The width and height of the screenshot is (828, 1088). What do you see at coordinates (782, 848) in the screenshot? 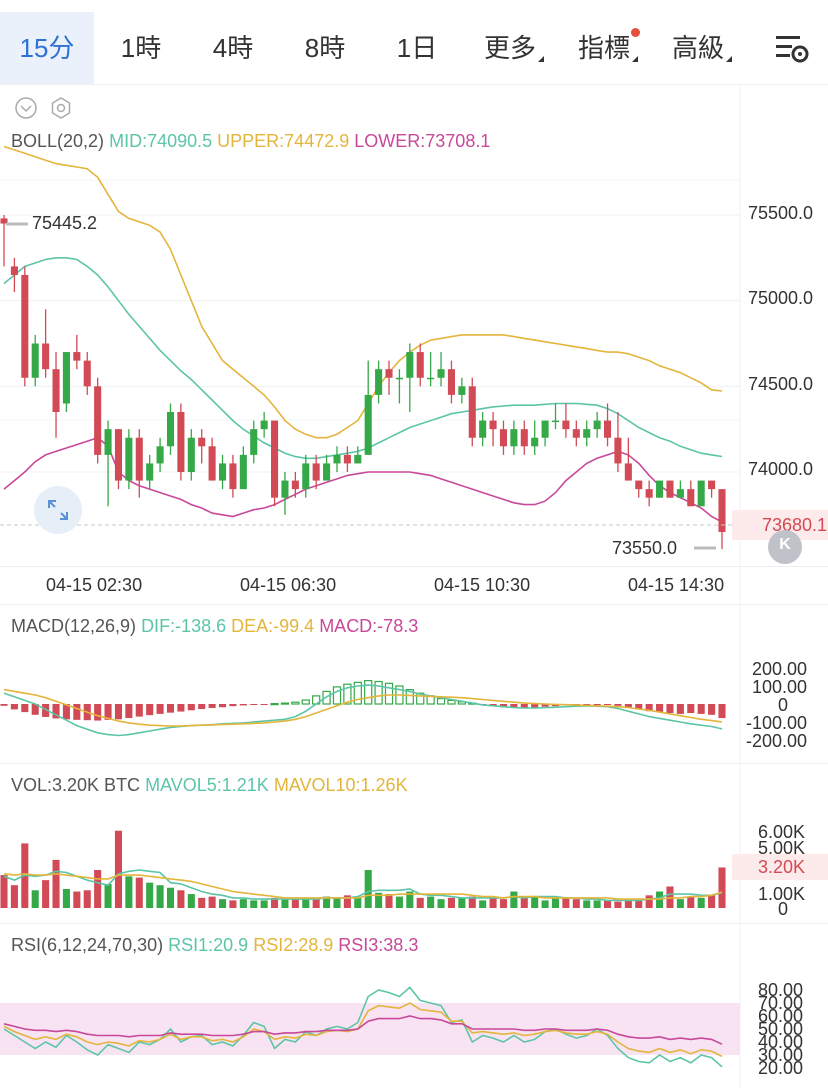
I see `volume-tick: 5.00K` at bounding box center [782, 848].